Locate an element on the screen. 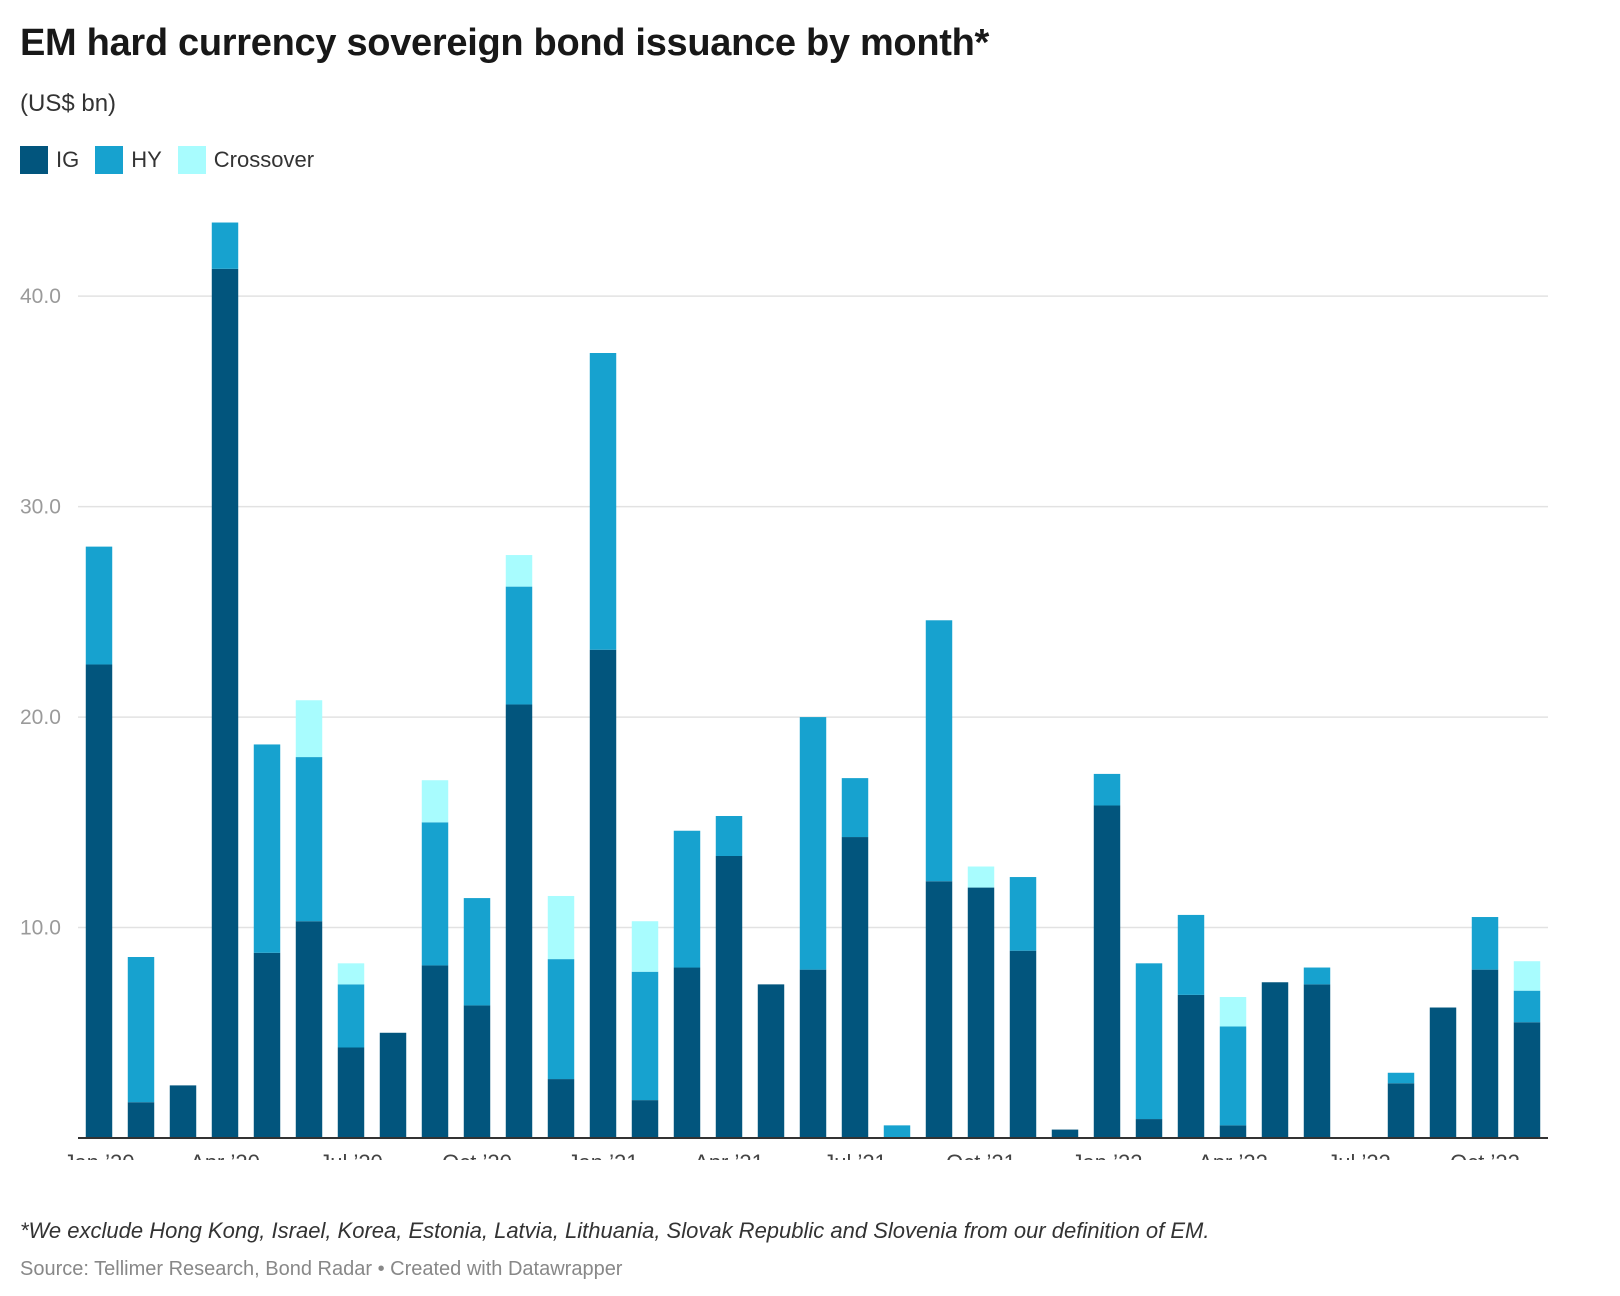 The height and width of the screenshot is (1296, 1620). x-tick-label: Oct ’22 is located at coordinates (1485, 1155).